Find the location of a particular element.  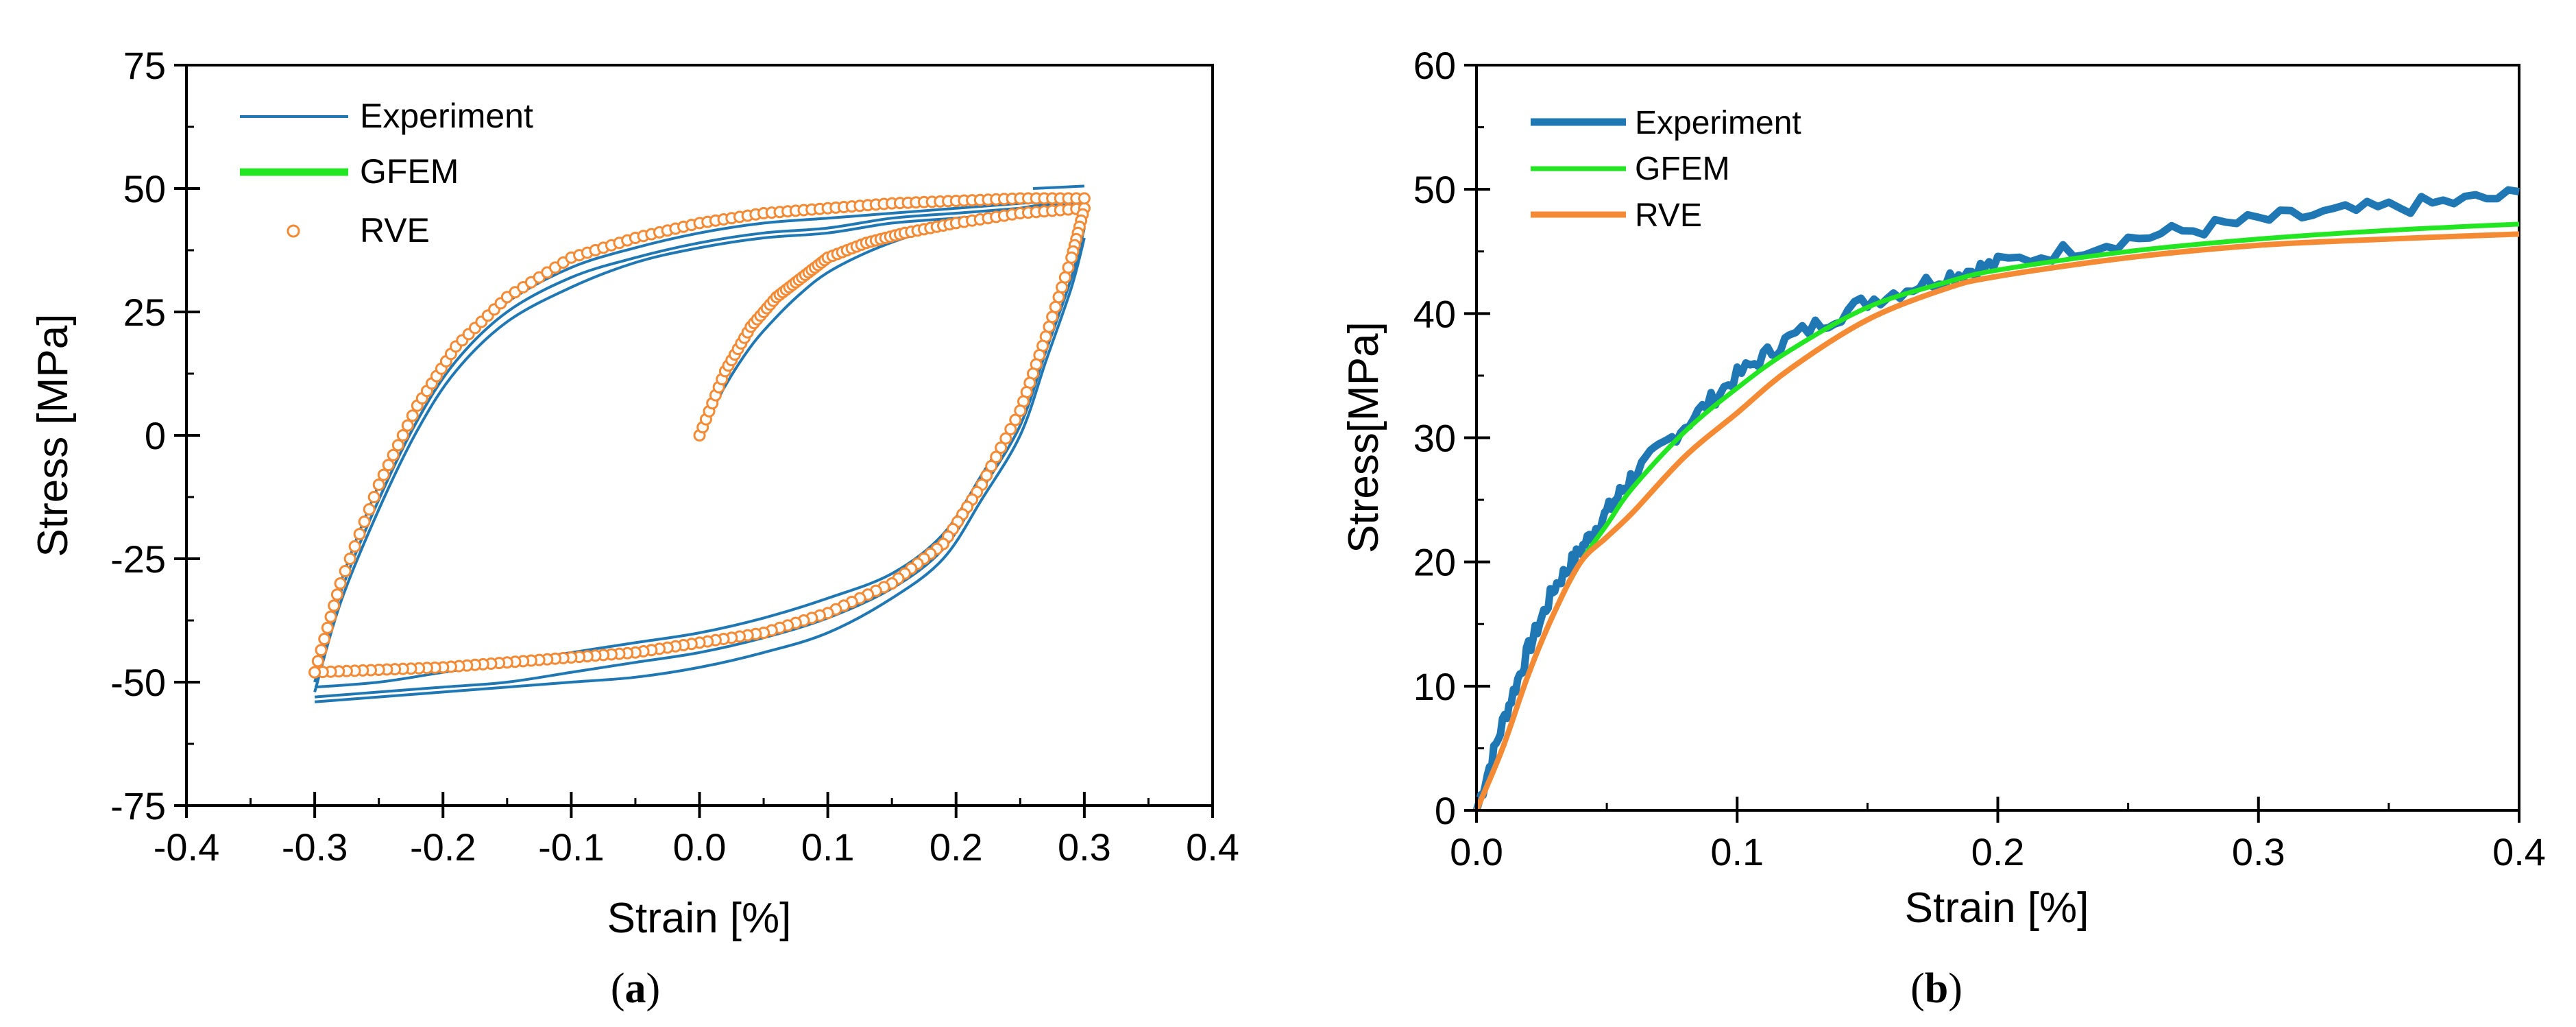

y-tick-label-b-3: 30 is located at coordinates (1434, 438).